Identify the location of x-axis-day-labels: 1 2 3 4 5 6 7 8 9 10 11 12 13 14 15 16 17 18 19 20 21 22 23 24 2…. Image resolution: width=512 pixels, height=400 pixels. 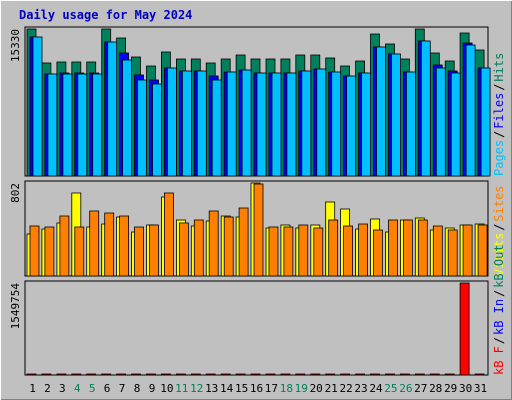
(258, 388).